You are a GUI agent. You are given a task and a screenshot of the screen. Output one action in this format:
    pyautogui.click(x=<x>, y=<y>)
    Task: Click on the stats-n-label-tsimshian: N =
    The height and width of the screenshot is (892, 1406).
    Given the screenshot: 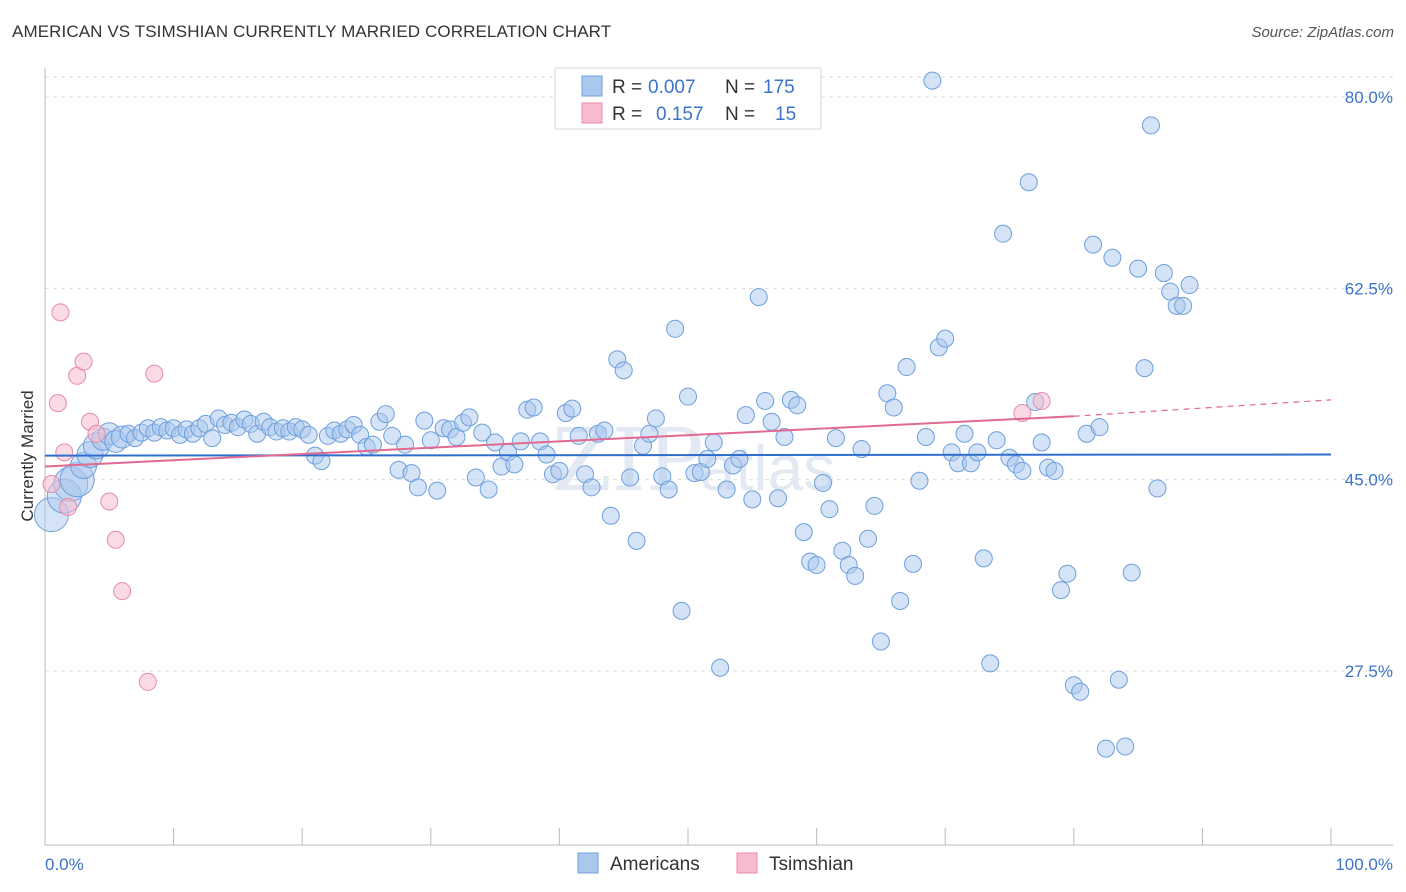 What is the action you would take?
    pyautogui.click(x=740, y=114)
    